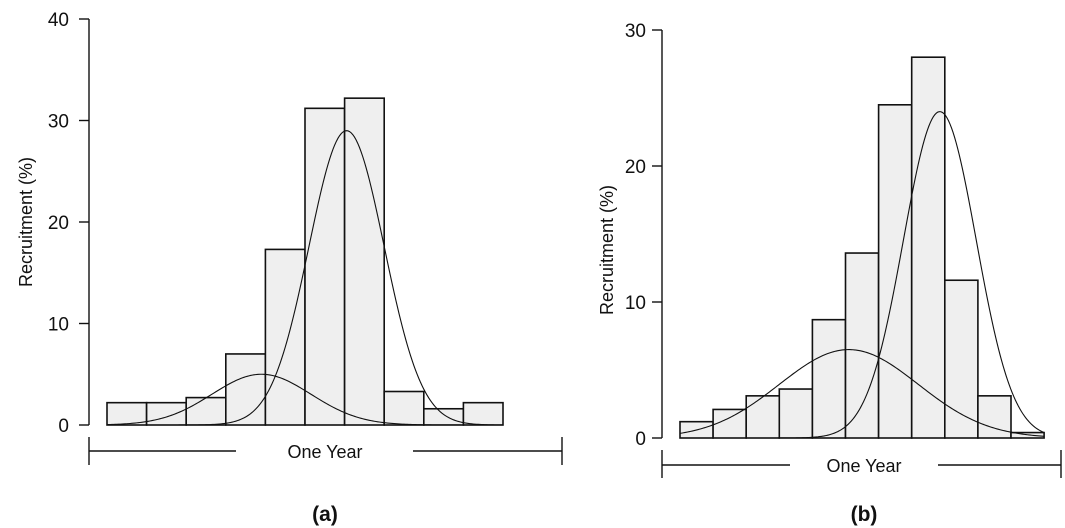 Image resolution: width=1065 pixels, height=528 pixels. Describe the element at coordinates (58, 20) in the screenshot. I see `y-tick-label-a-4: 40` at that location.